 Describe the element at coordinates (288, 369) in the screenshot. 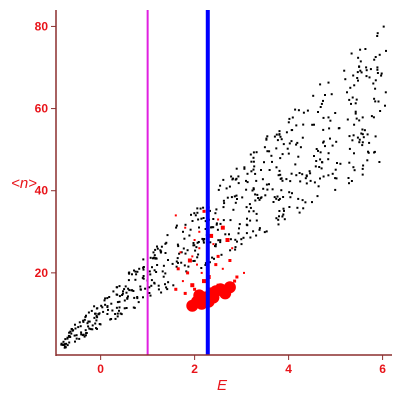

I see `x-tick-label: 4` at that location.